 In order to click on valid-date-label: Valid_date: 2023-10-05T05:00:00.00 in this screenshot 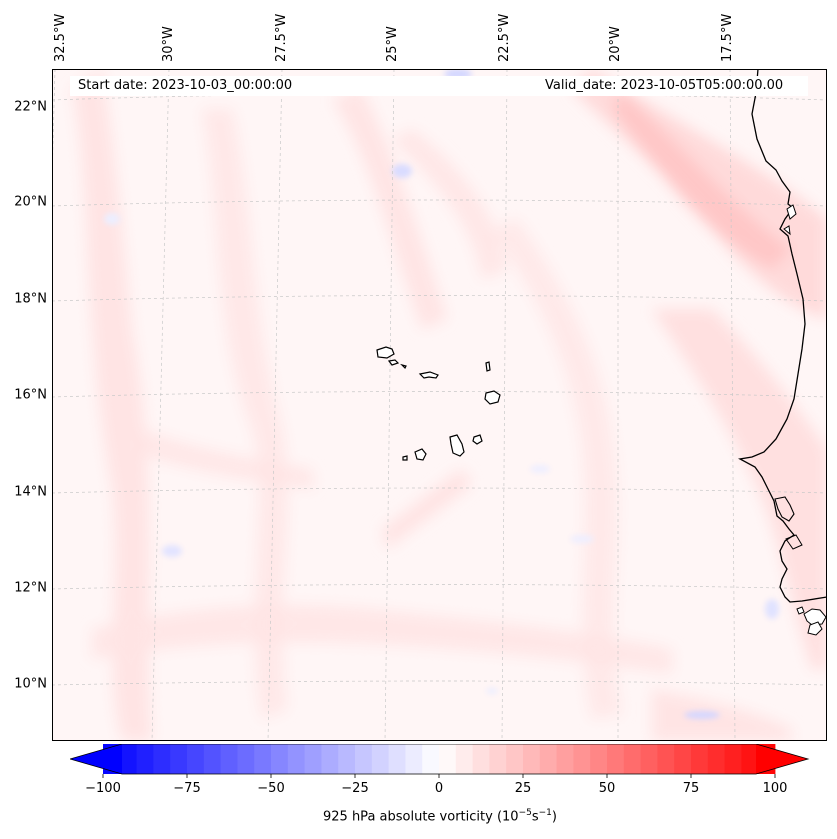, I will do `click(664, 85)`.